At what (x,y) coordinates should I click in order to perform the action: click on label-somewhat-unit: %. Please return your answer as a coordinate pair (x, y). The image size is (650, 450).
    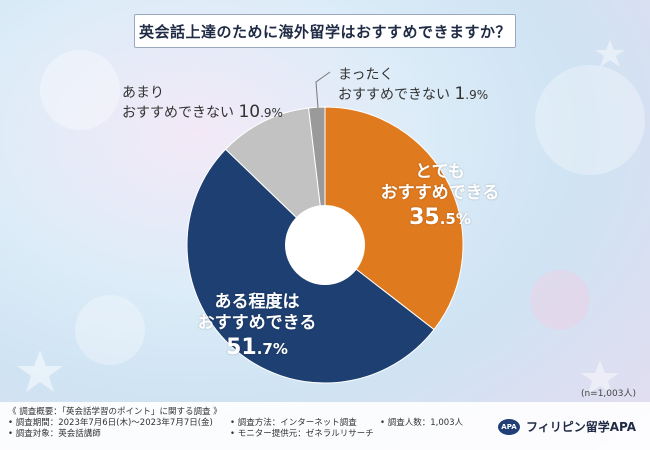
    Looking at the image, I should click on (280, 349).